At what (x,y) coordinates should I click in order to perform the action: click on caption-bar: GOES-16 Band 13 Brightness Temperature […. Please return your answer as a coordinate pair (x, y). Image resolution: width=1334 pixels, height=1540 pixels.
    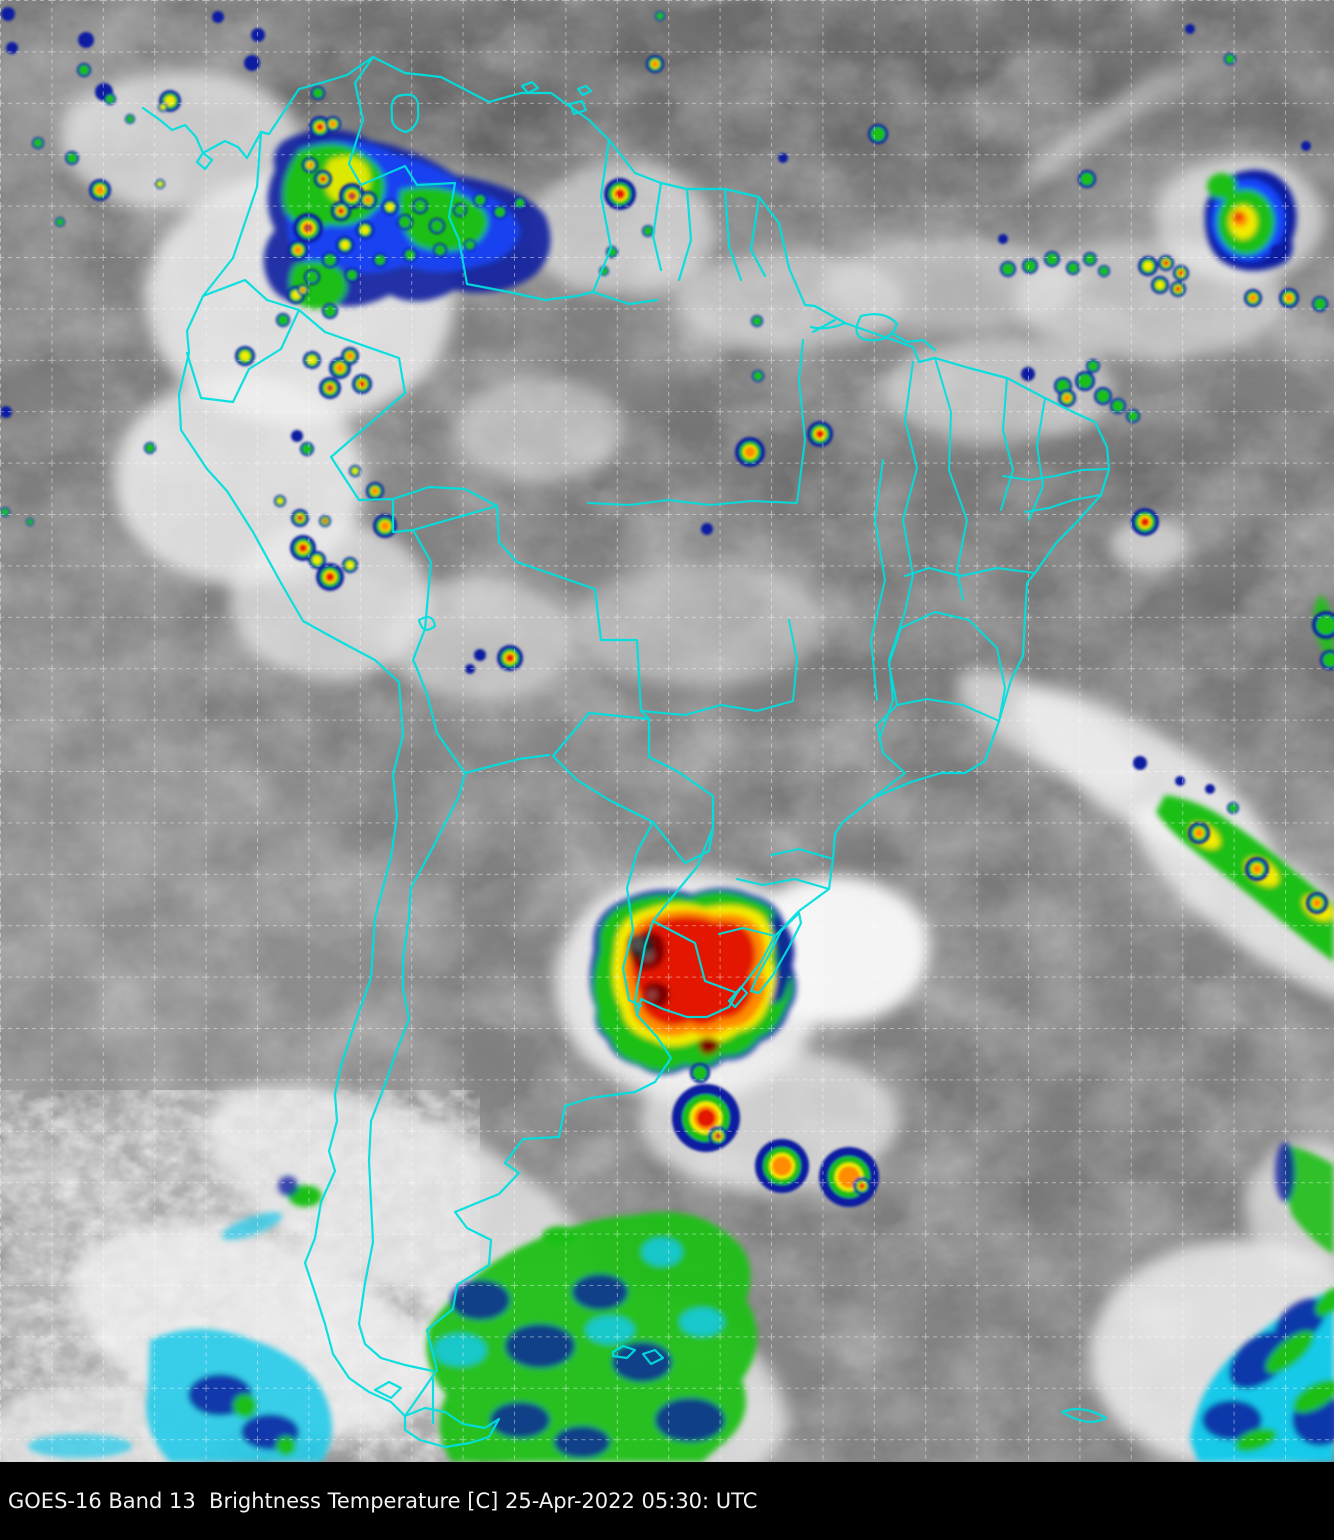
    Looking at the image, I should click on (667, 1501).